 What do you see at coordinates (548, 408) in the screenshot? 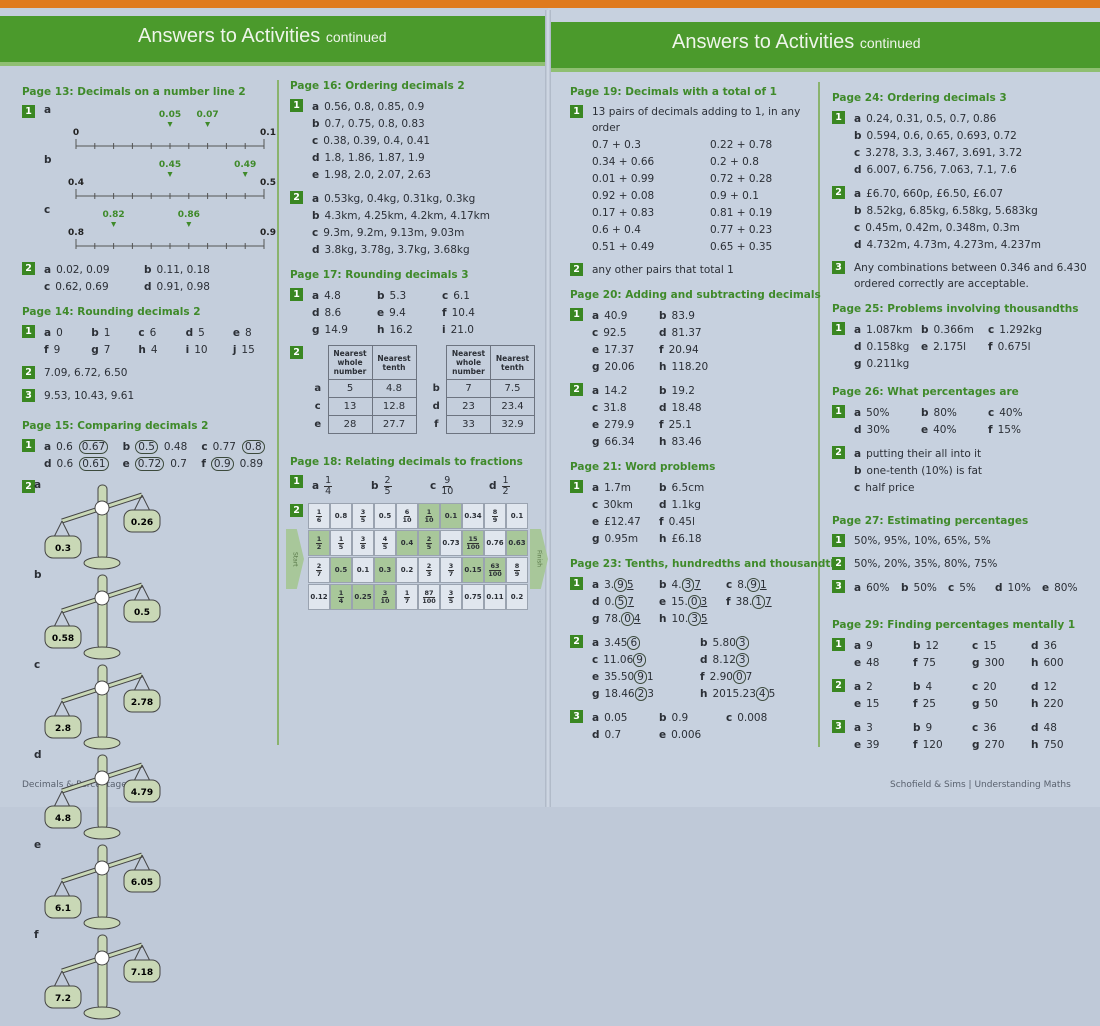
I see `book-spine` at bounding box center [548, 408].